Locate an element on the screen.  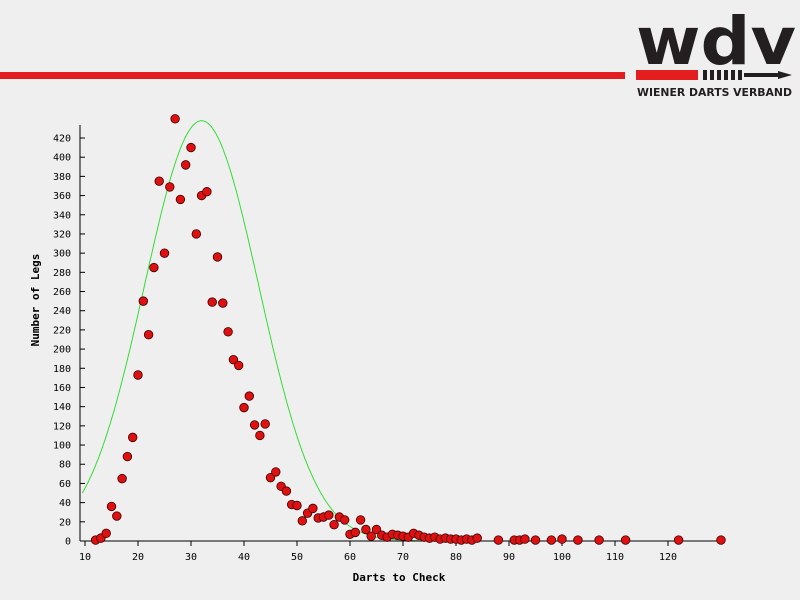
x-tick-label: 80 is located at coordinates (456, 557).